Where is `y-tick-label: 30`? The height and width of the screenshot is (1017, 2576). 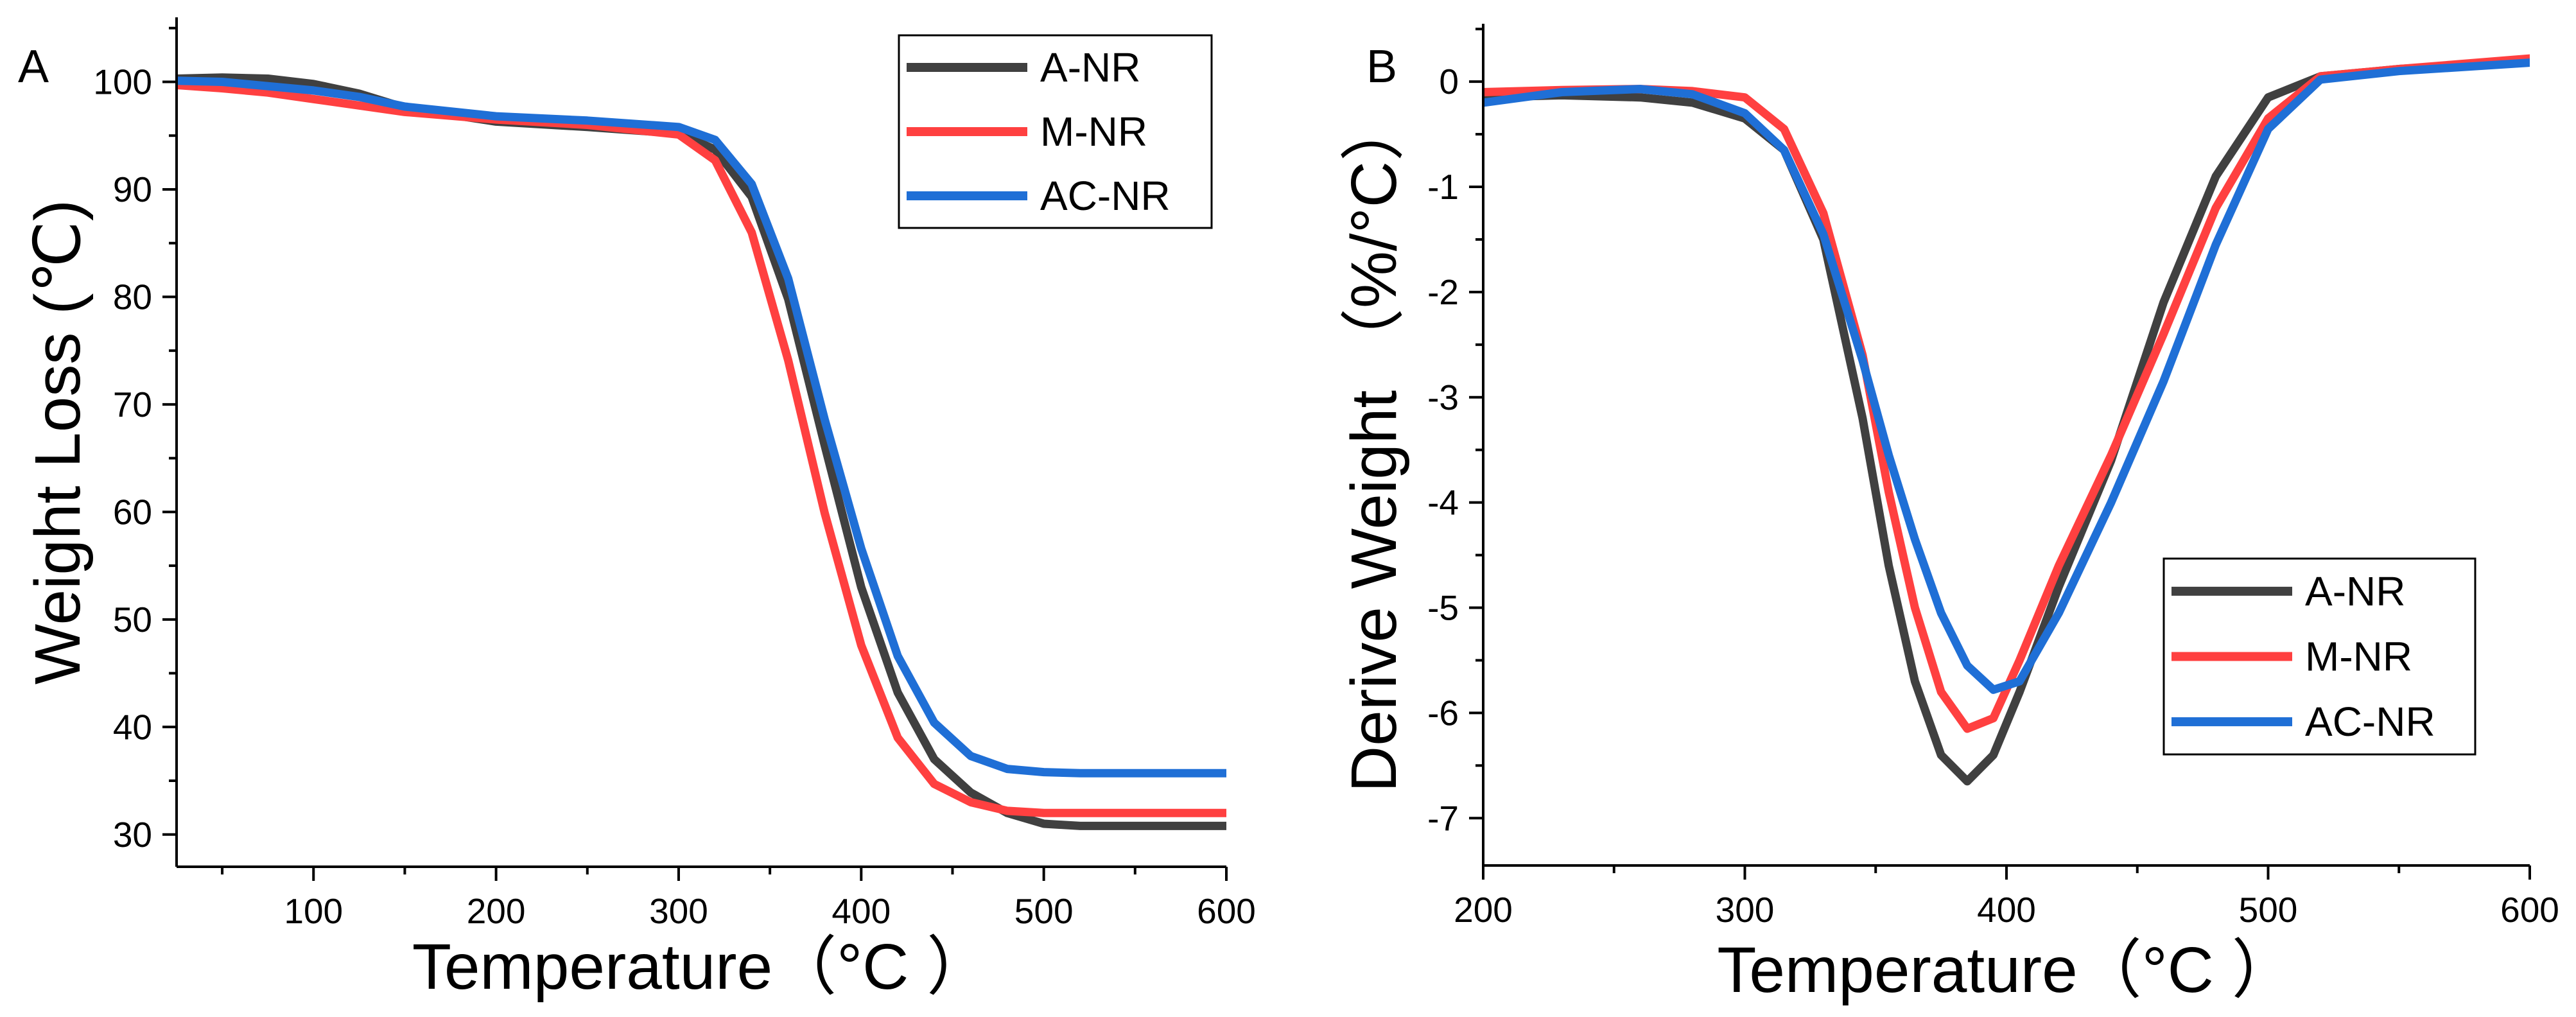
y-tick-label: 30 is located at coordinates (132, 835).